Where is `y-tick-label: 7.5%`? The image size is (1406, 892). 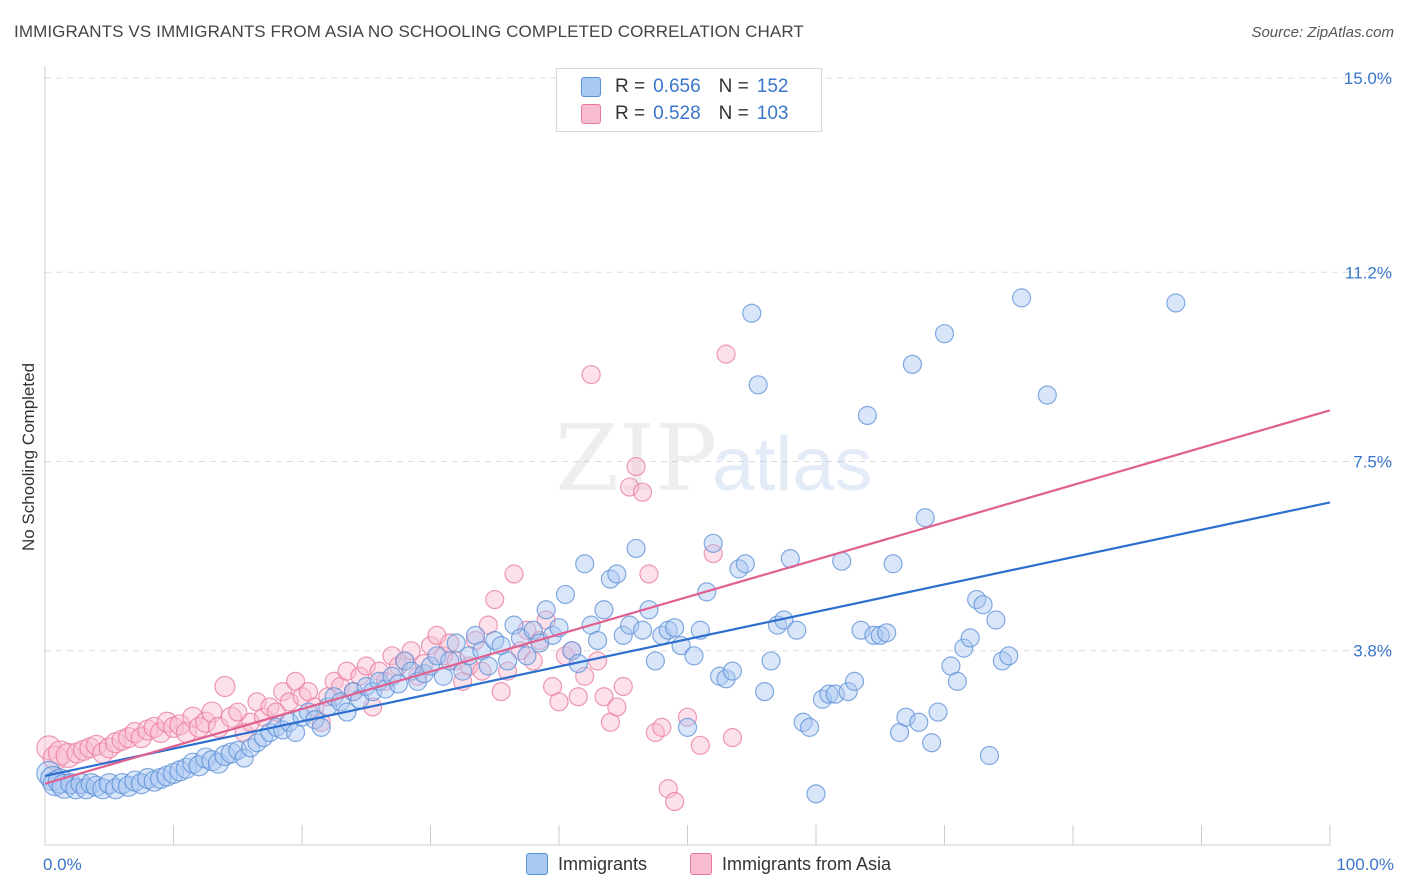
y-tick-label: 7.5% is located at coordinates (1372, 462).